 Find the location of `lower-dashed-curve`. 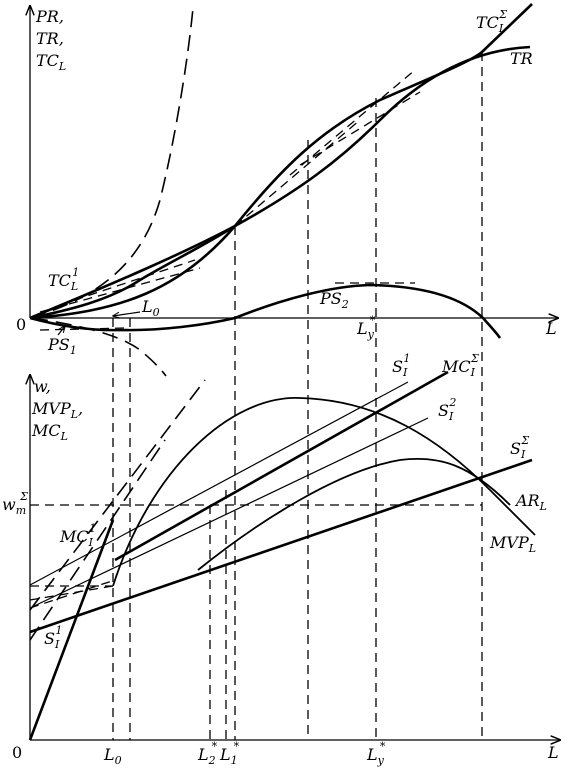

lower-dashed-curve is located at coordinates (99, 347).